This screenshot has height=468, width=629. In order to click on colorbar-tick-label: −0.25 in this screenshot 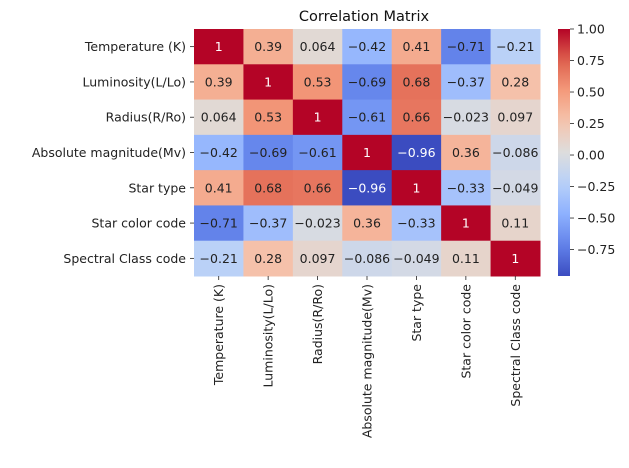, I will do `click(596, 186)`.